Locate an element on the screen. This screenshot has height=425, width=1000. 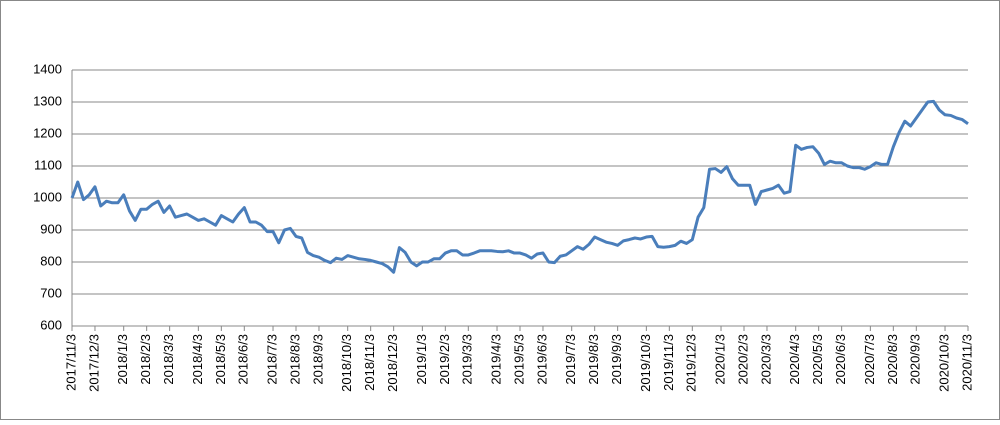
x-tick-label: 2019/7/3 is located at coordinates (570, 359).